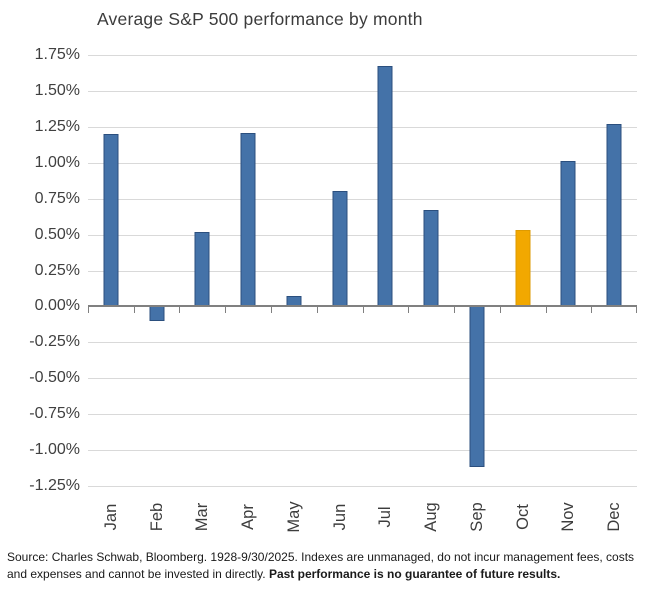 The height and width of the screenshot is (600, 658). Describe the element at coordinates (614, 215) in the screenshot. I see `bar-dec` at that location.